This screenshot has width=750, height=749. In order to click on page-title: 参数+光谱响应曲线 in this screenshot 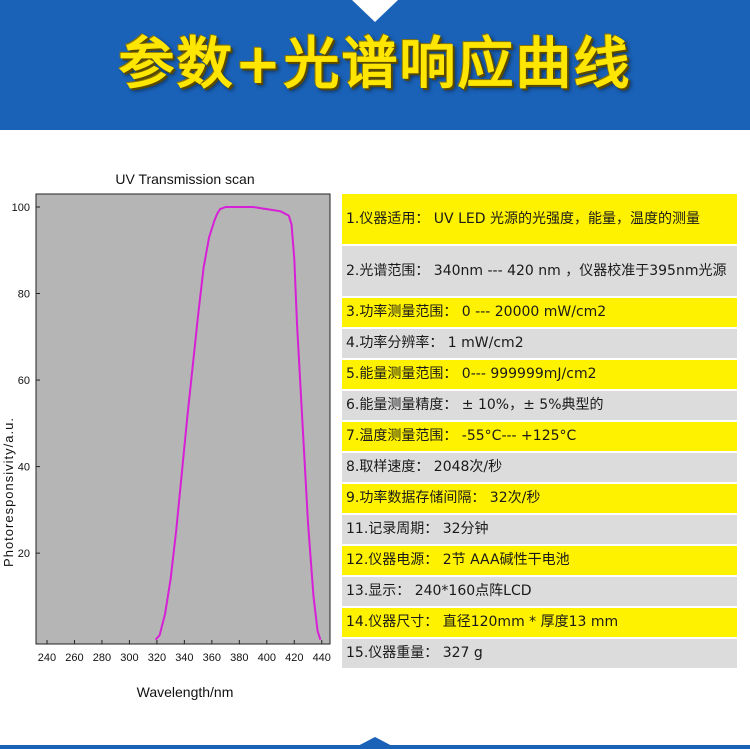, I will do `click(375, 64)`.